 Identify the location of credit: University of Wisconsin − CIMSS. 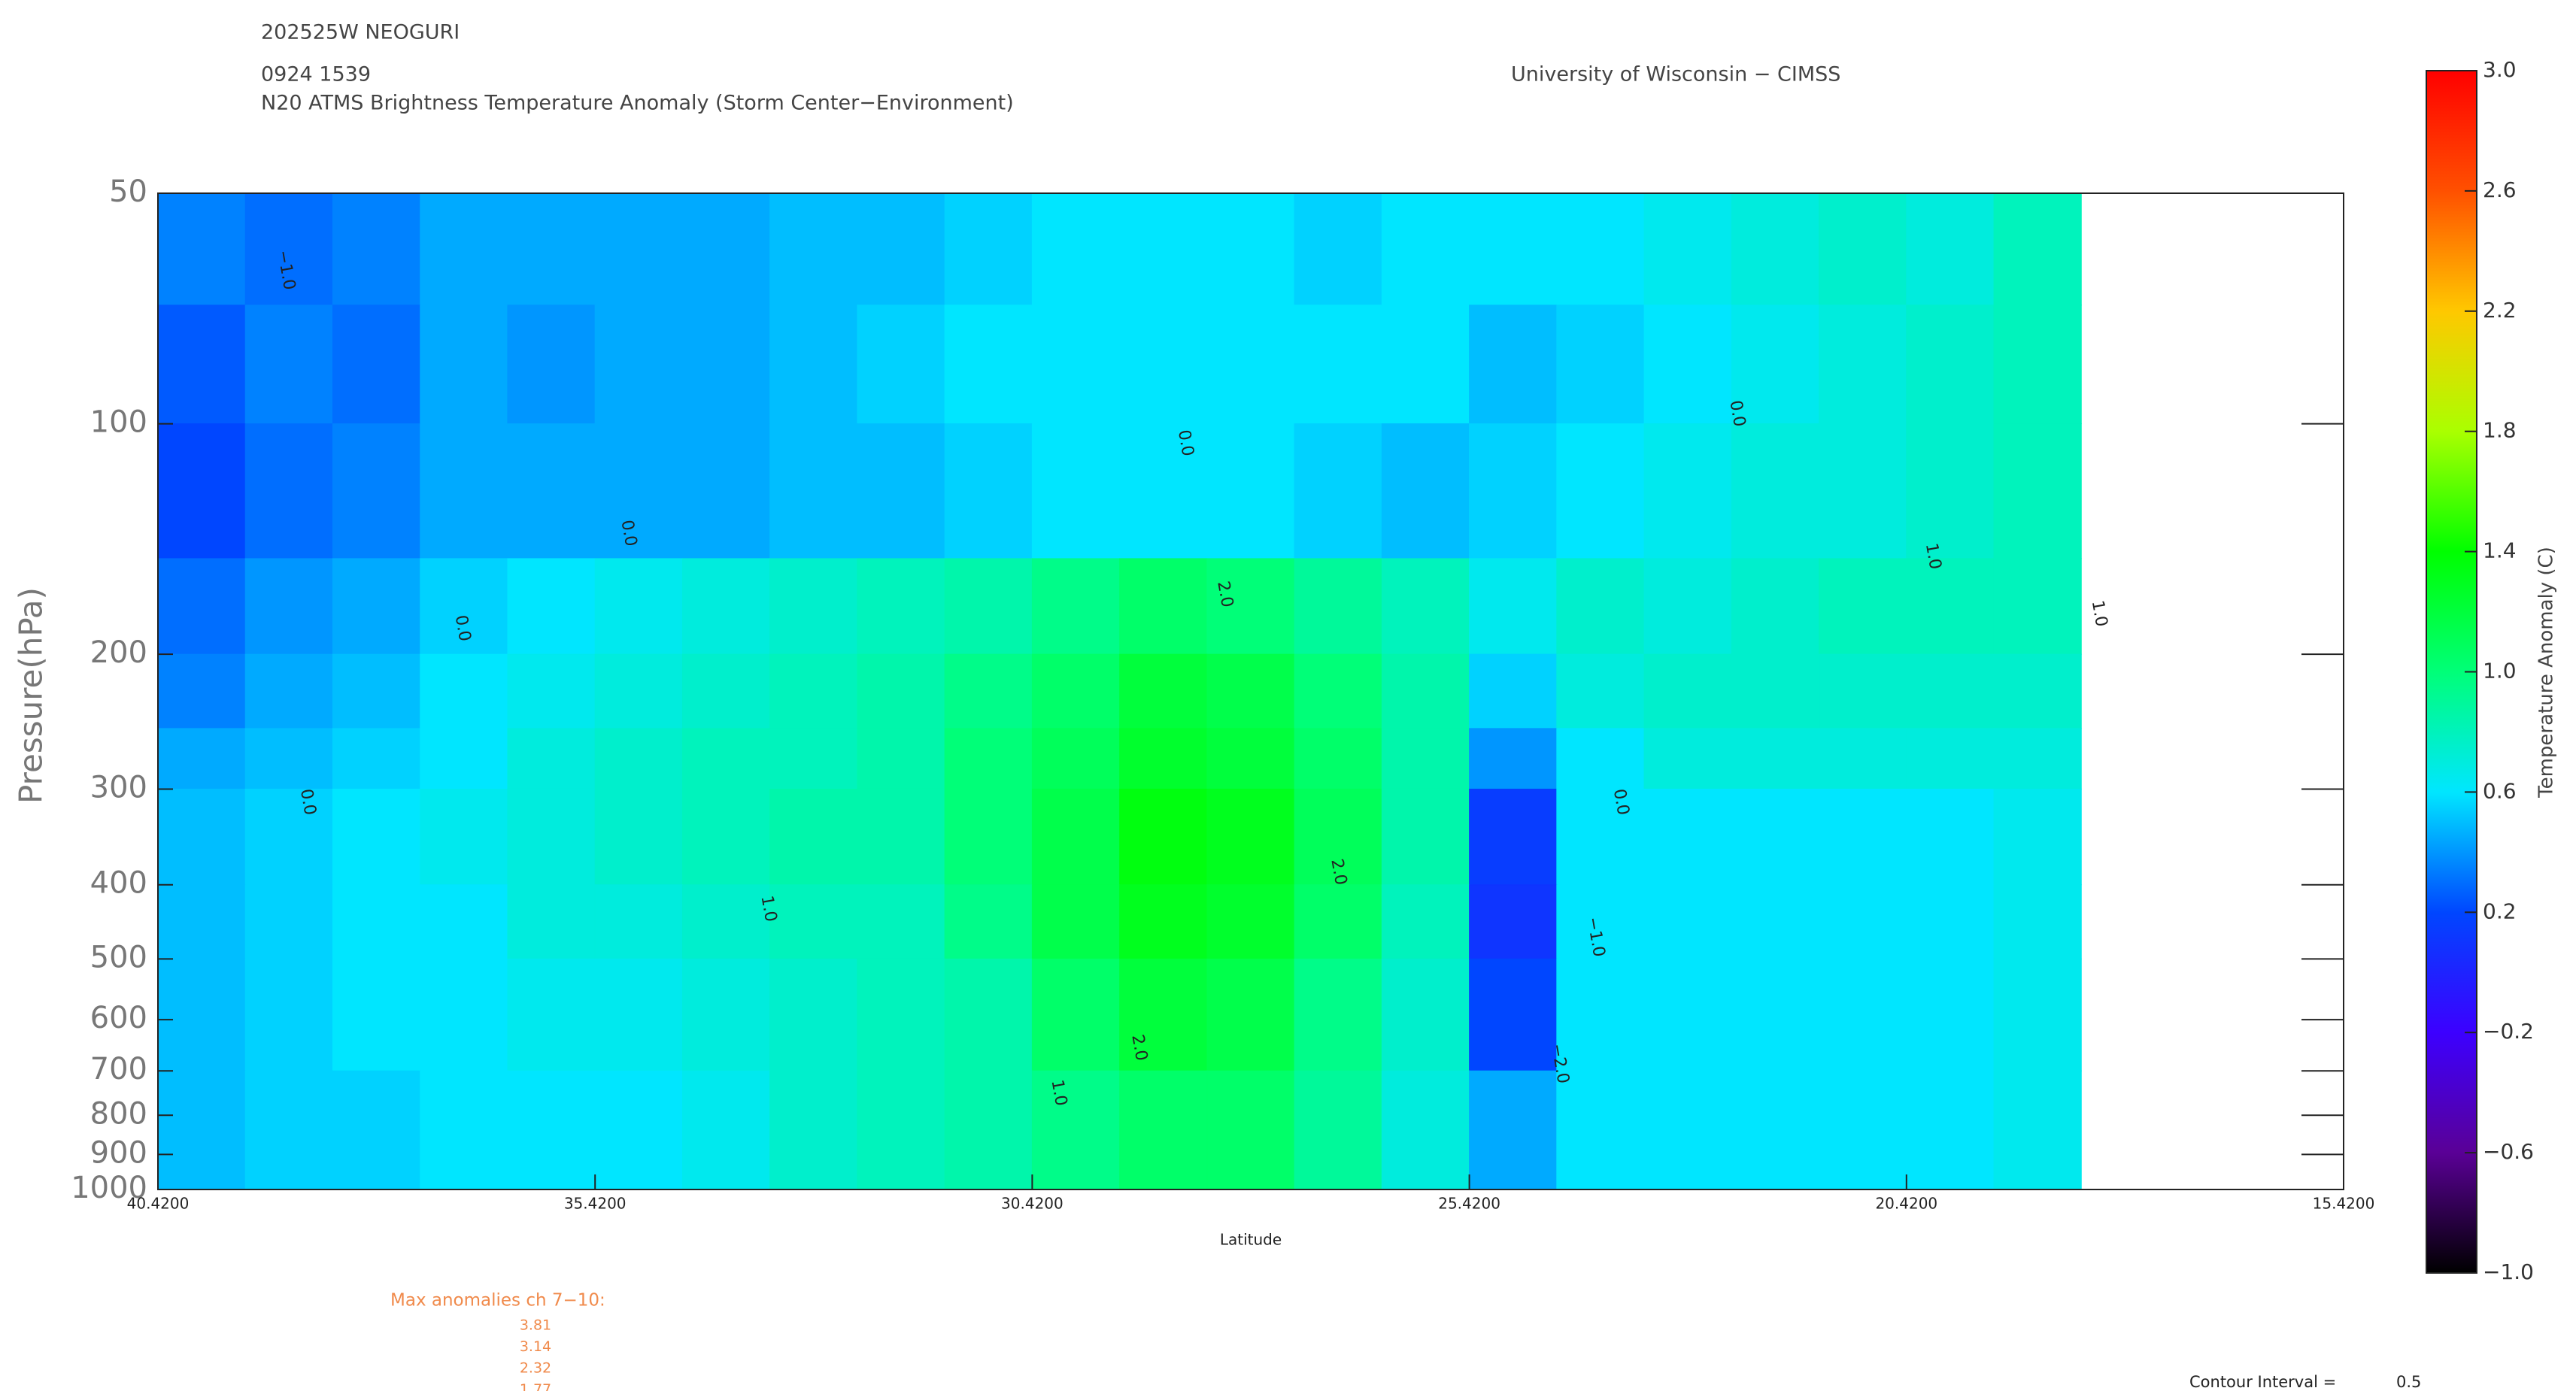
(1675, 74).